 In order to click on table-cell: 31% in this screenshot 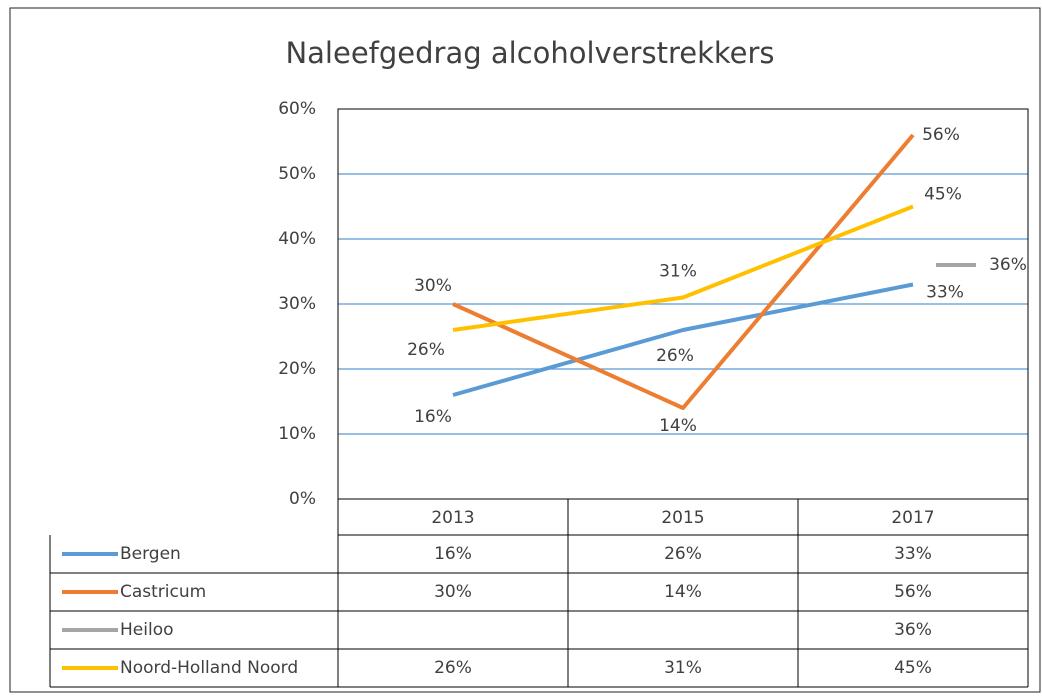, I will do `click(683, 668)`.